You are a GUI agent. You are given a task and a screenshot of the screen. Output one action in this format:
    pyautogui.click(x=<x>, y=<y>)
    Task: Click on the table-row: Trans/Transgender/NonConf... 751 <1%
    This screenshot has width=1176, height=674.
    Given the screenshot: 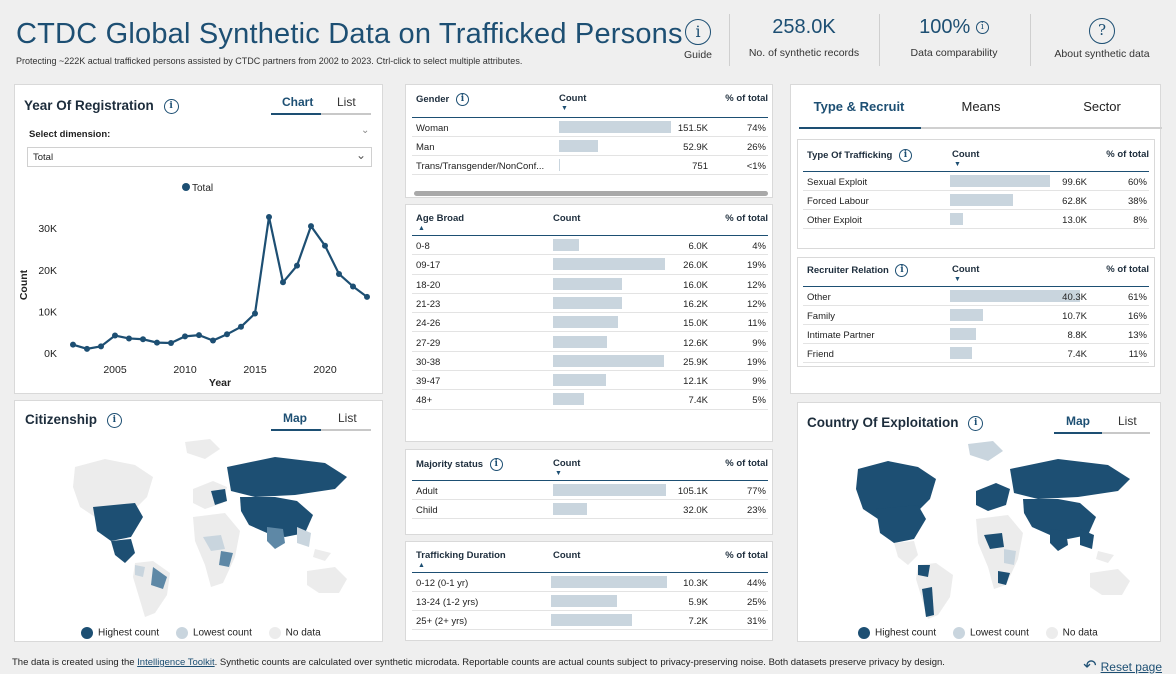 What is the action you would take?
    pyautogui.click(x=590, y=165)
    